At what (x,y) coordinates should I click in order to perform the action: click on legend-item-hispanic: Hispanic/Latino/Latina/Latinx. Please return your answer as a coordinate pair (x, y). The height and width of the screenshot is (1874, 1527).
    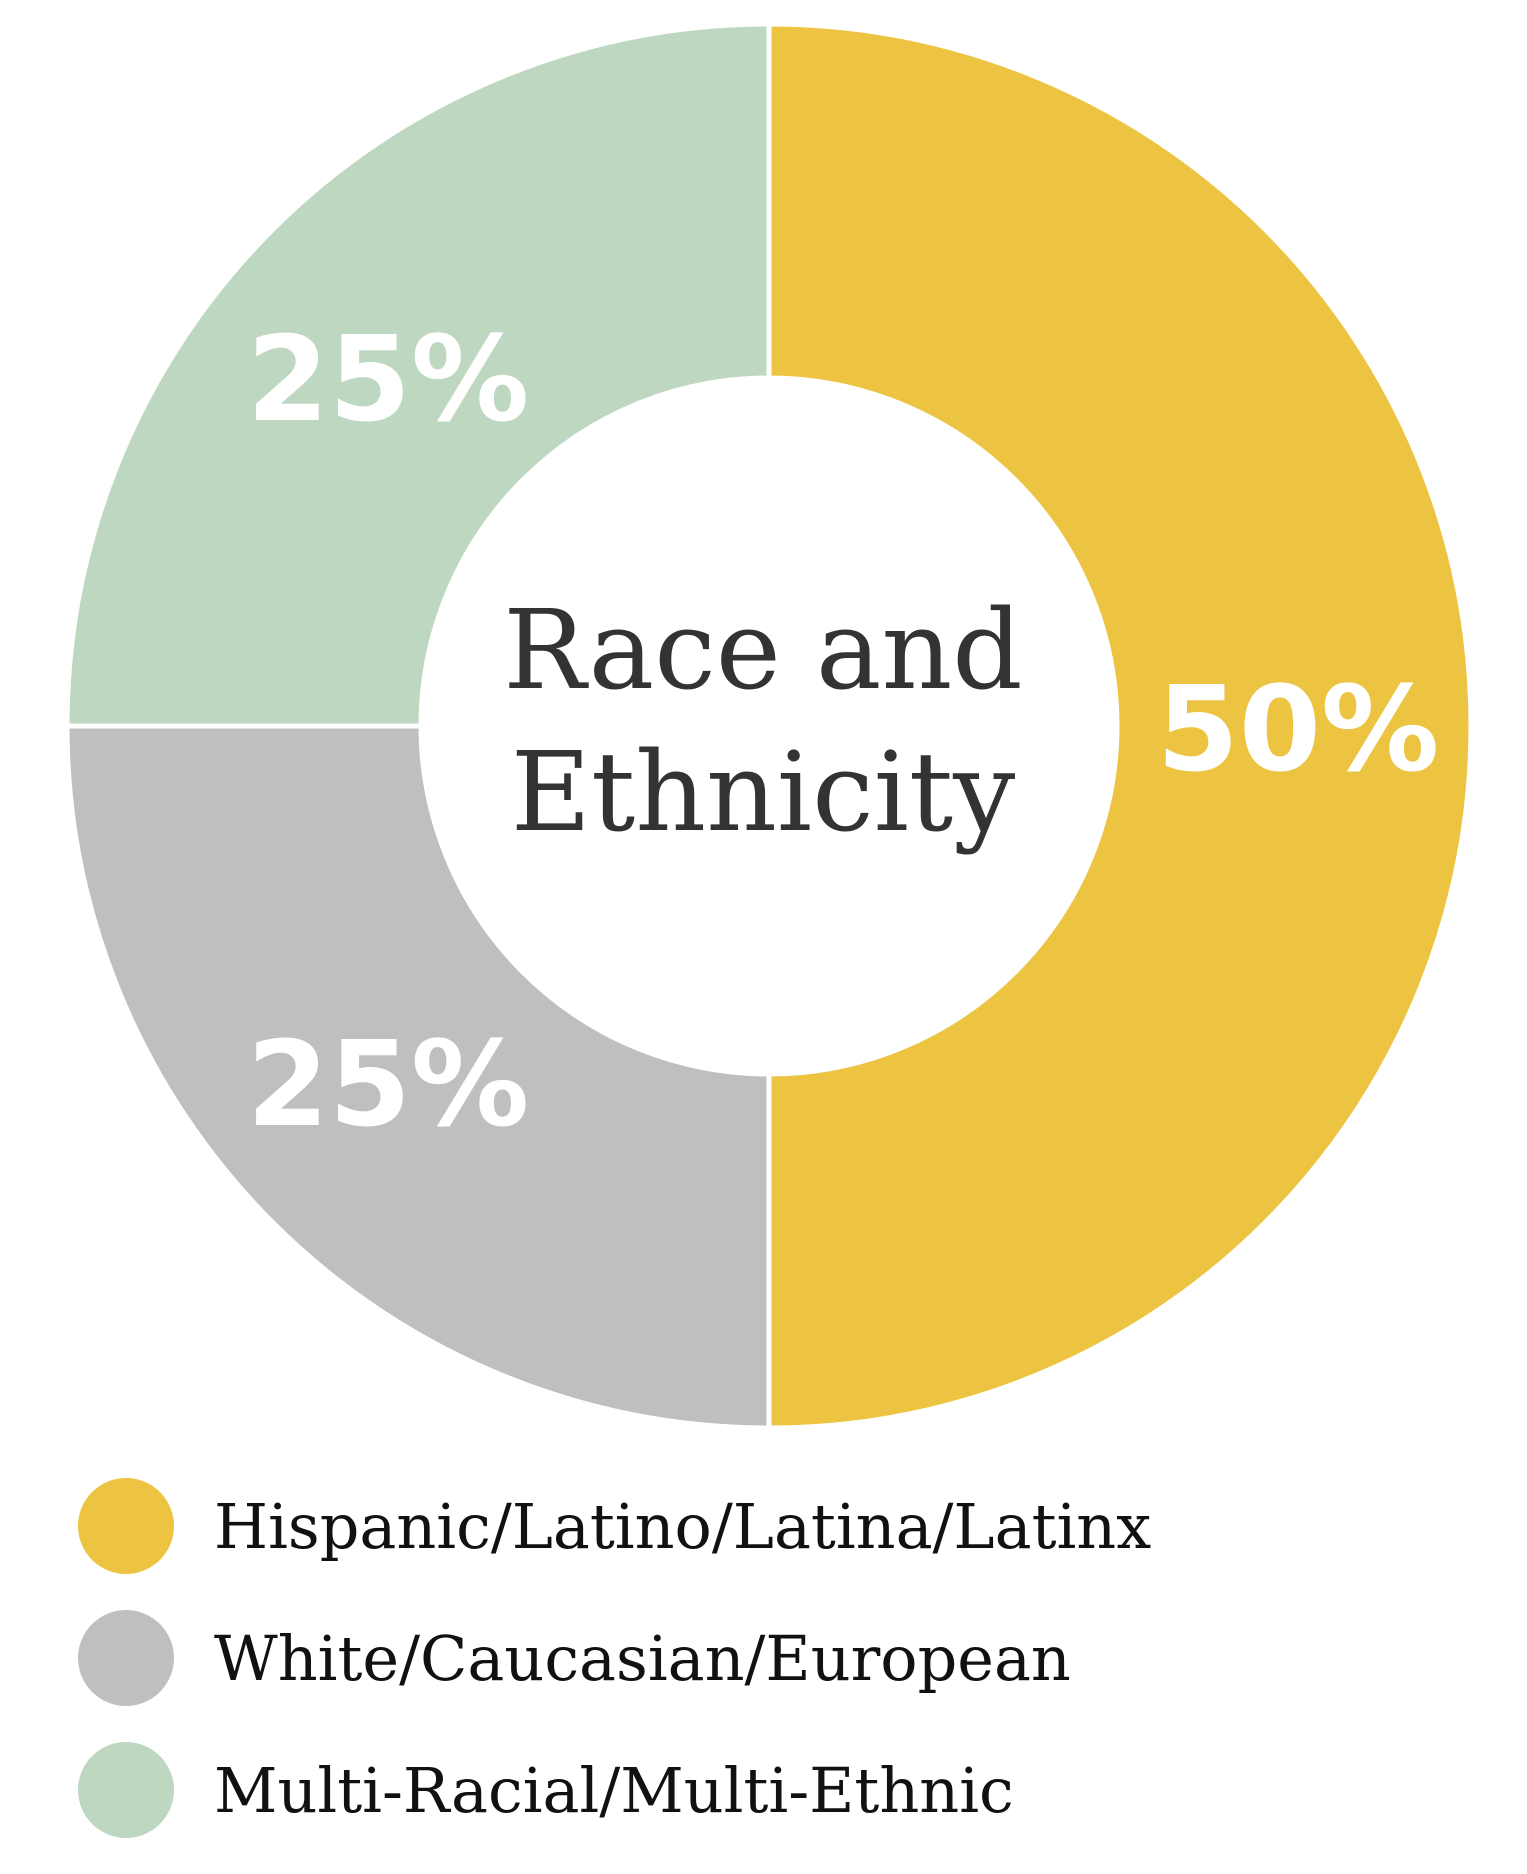
    Looking at the image, I should click on (788, 1526).